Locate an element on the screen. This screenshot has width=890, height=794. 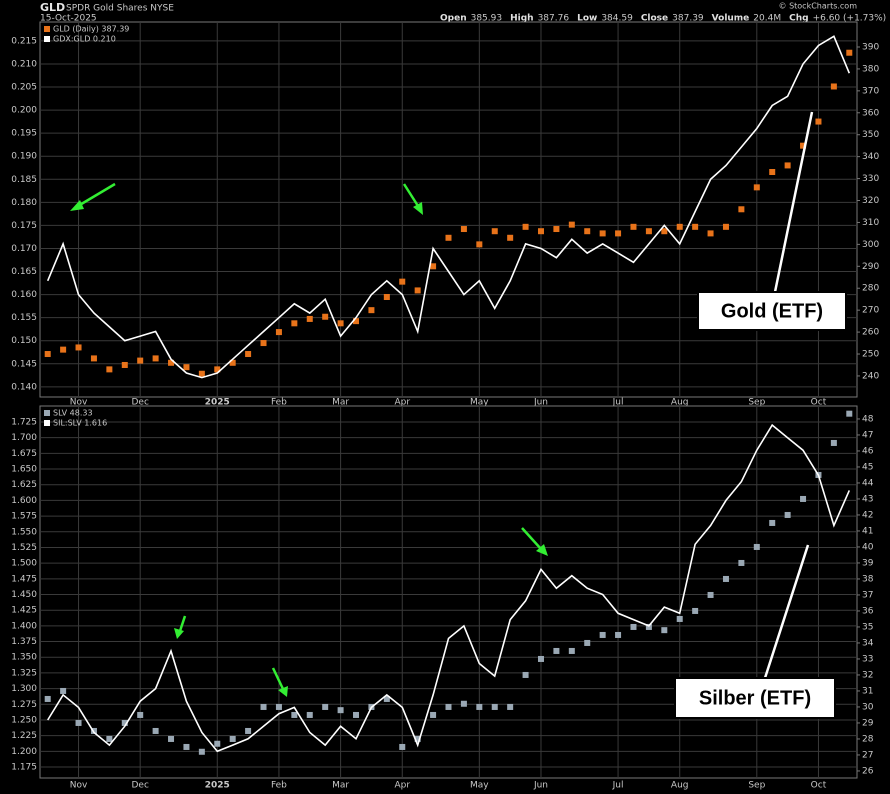
quote-label: Volume is located at coordinates (731, 19).